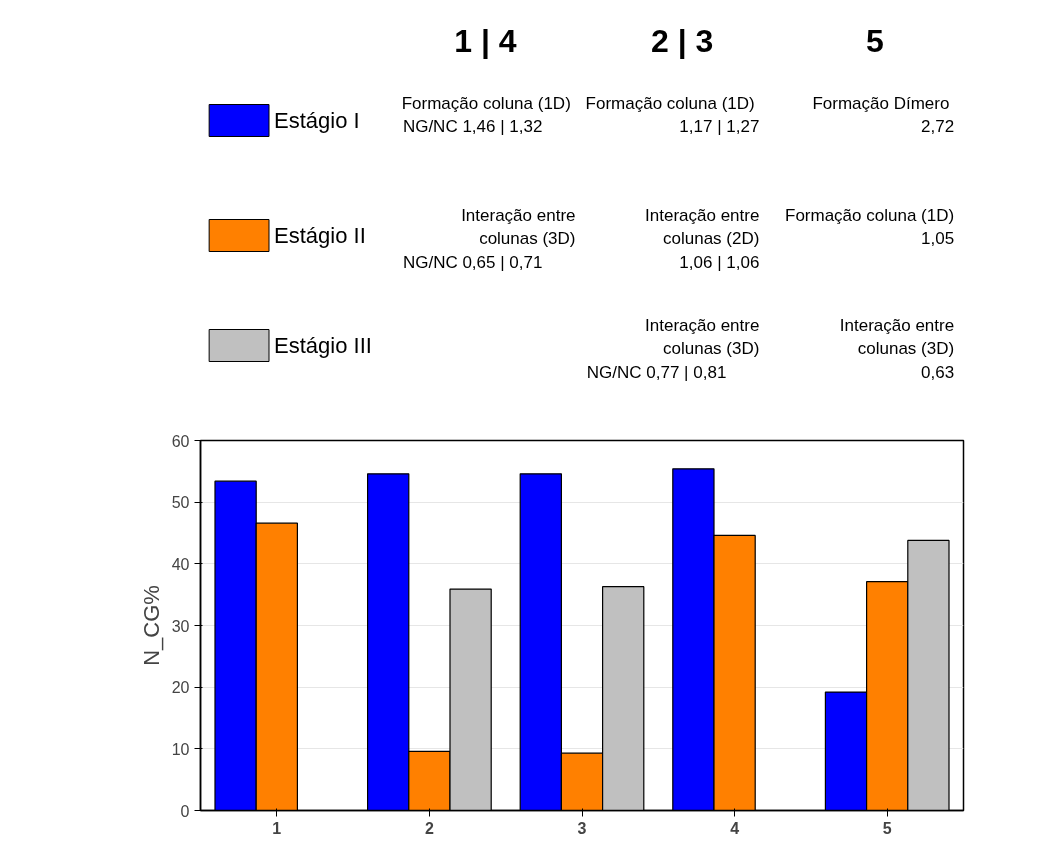 This screenshot has height=847, width=1058. Describe the element at coordinates (870, 227) in the screenshot. I see `text: Formação coluna (1D) 1,05` at that location.